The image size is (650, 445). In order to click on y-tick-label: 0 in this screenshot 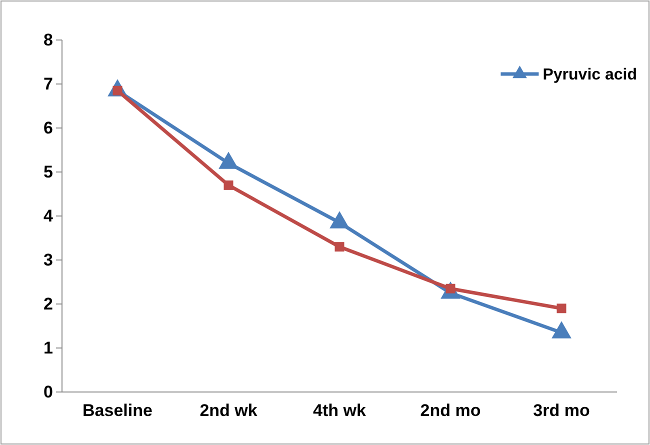, I will do `click(48, 392)`.